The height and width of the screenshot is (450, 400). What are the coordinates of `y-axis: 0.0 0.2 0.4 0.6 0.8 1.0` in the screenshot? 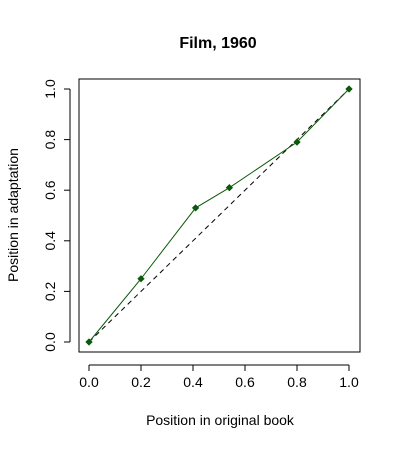 It's located at (56, 215).